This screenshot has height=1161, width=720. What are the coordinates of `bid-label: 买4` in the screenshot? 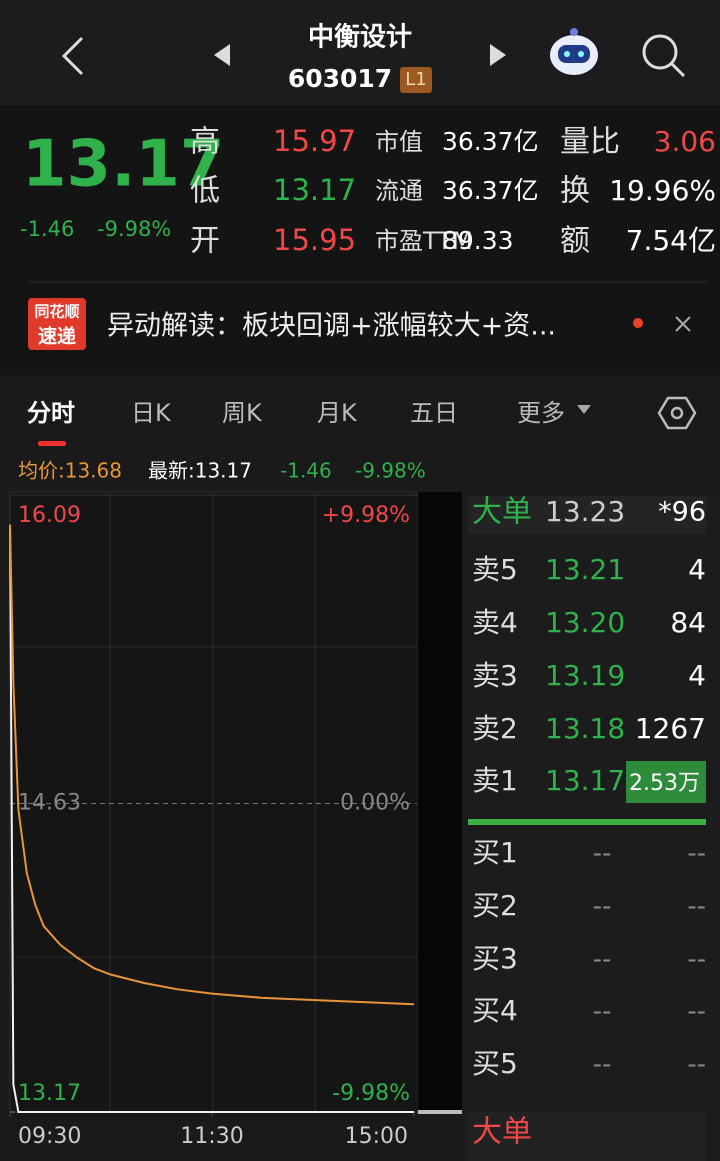 It's located at (495, 1010).